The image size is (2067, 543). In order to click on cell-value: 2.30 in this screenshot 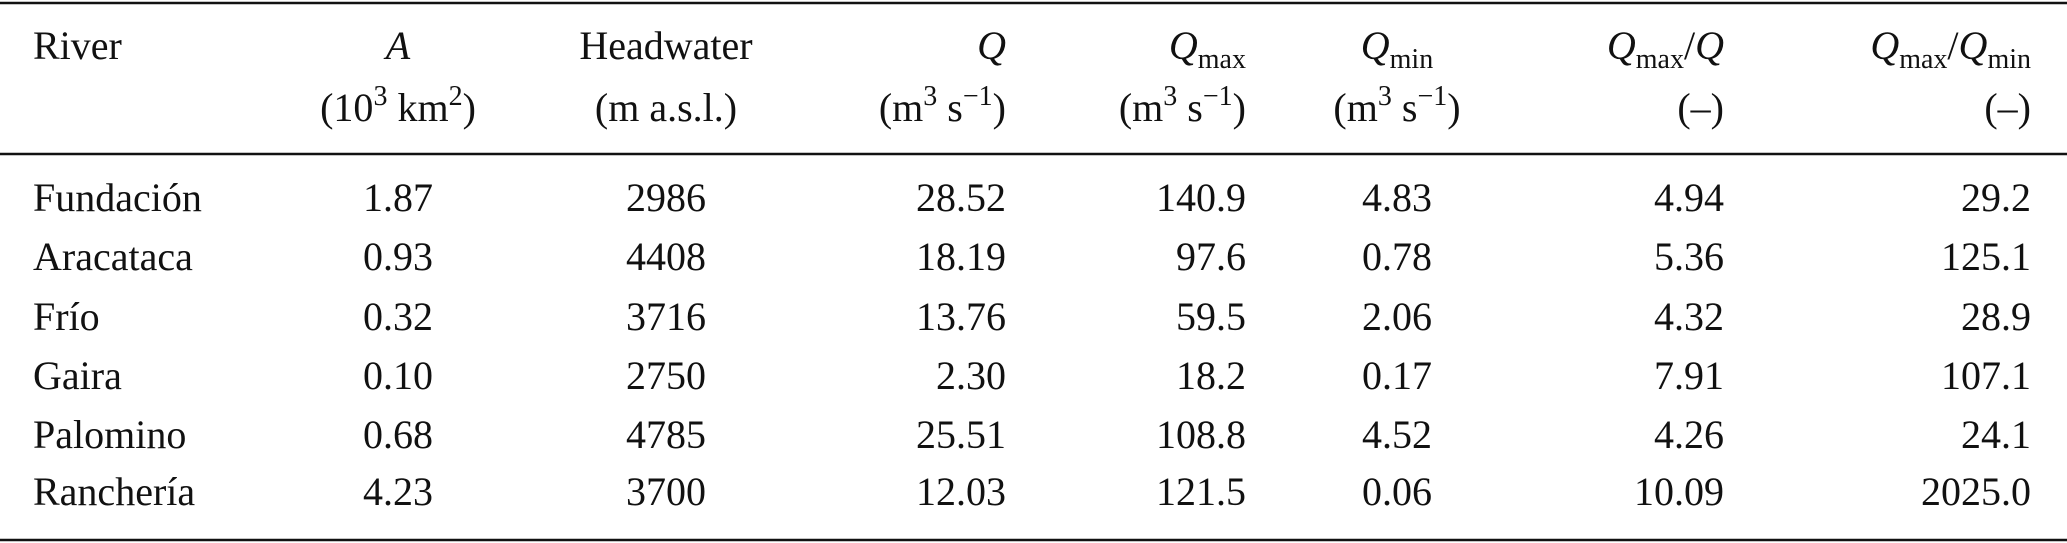, I will do `click(971, 375)`.